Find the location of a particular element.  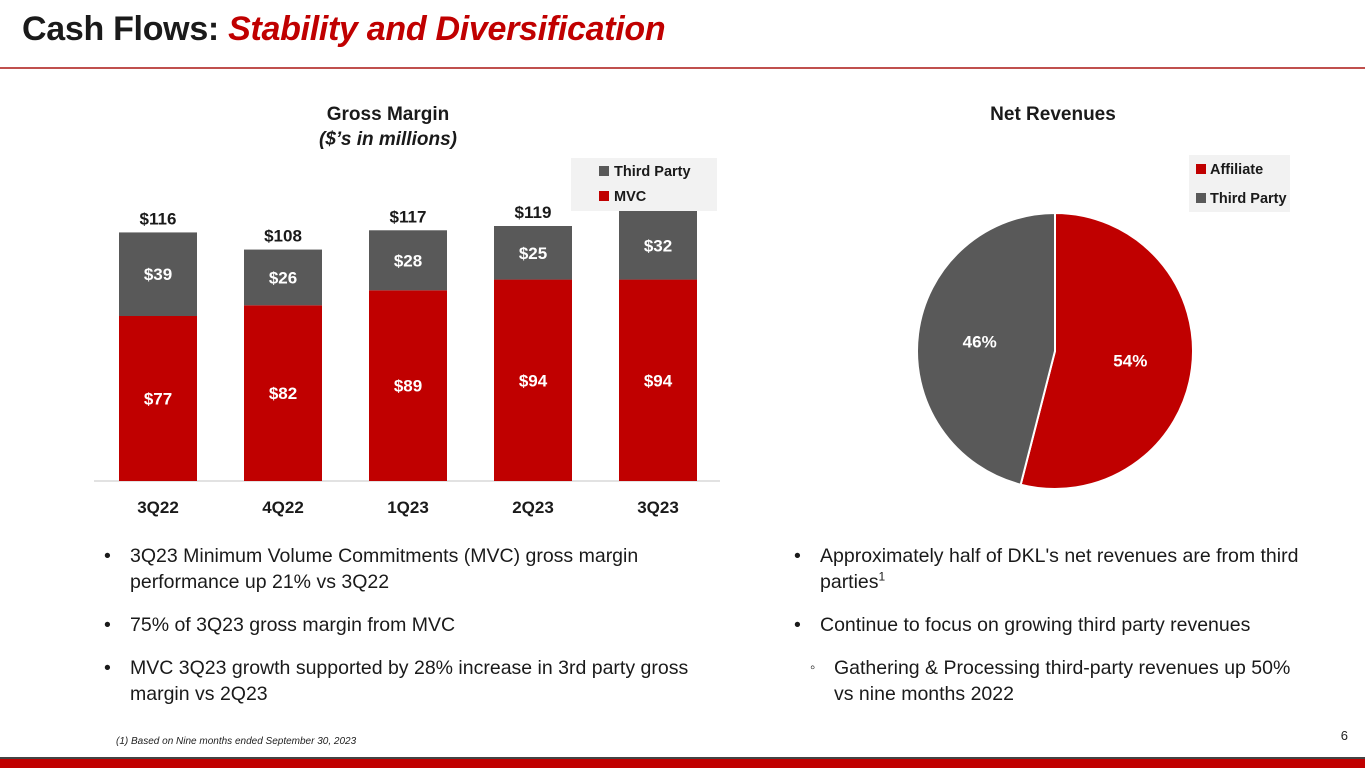

bar-chart-subtitle: ($’s in millions) is located at coordinates (388, 139).